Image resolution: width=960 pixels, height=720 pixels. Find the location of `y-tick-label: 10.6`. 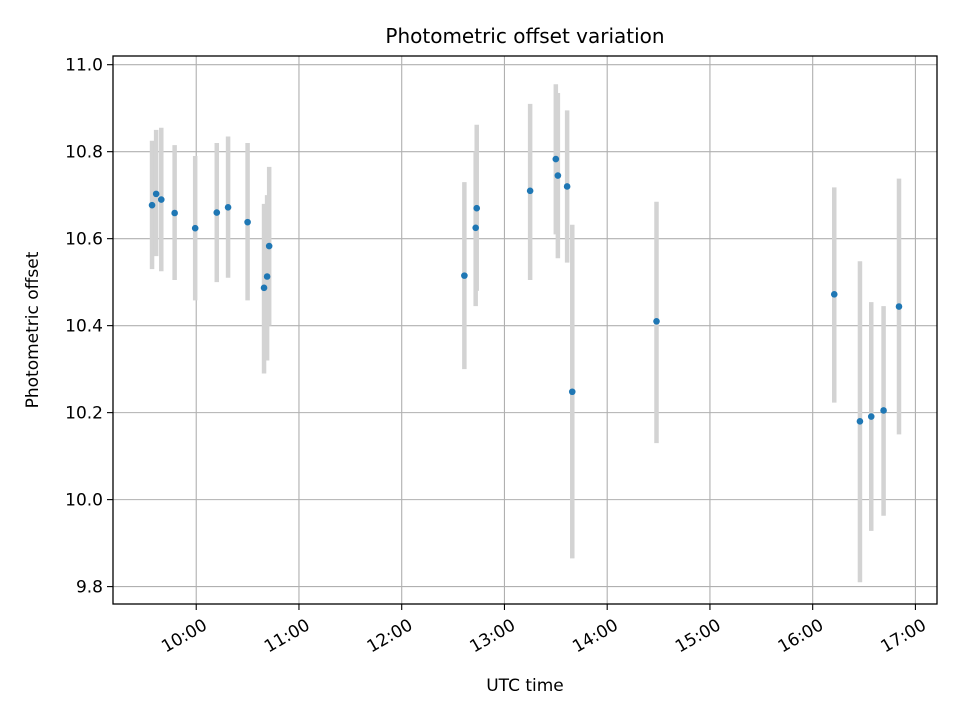

y-tick-label: 10.6 is located at coordinates (84, 240).